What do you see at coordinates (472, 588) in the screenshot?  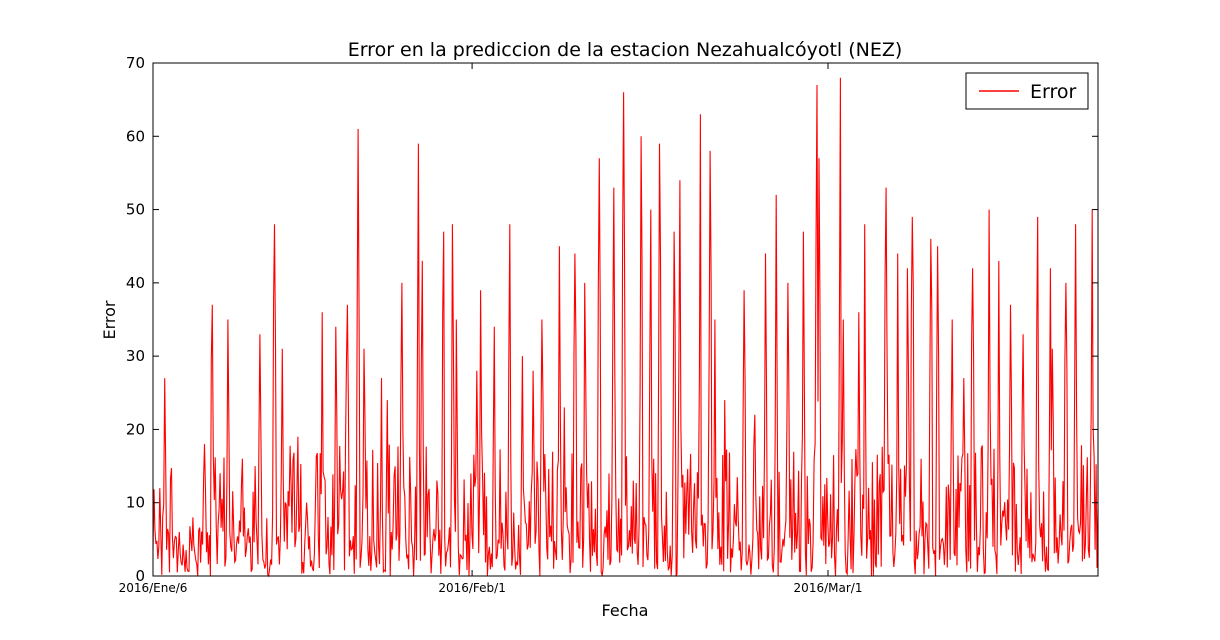 I see `x-tick-label: 2016/Feb/1` at bounding box center [472, 588].